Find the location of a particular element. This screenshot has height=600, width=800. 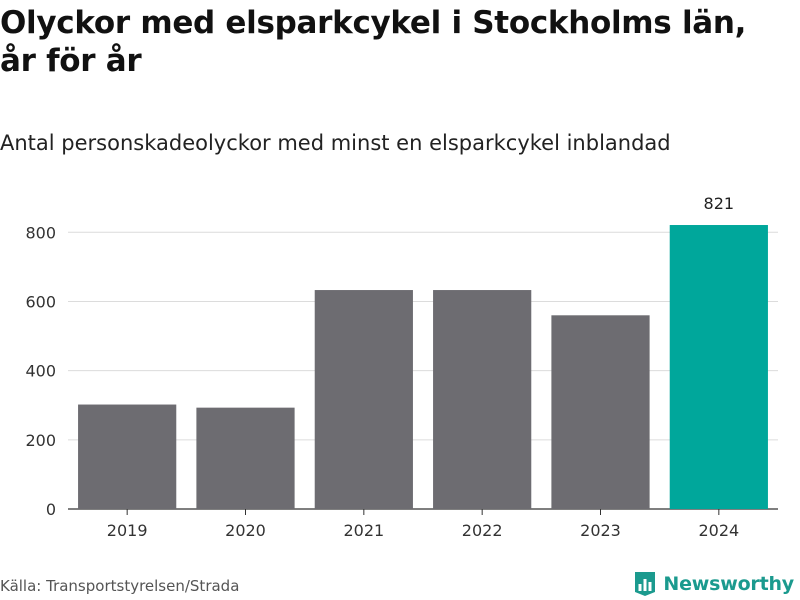

source-note: Källa: Transportstyrelsen/Strada is located at coordinates (120, 586).